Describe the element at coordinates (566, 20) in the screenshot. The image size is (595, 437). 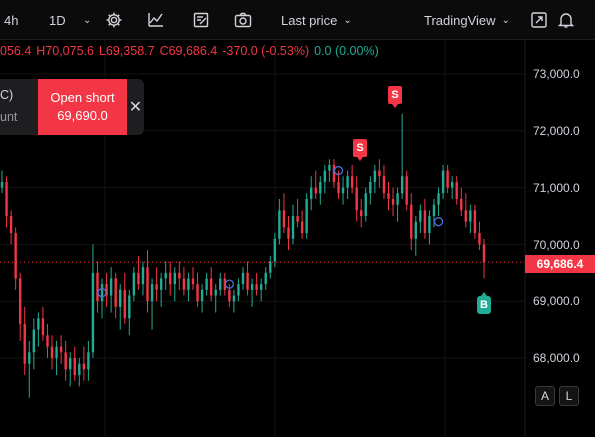
I see `bell-icon` at that location.